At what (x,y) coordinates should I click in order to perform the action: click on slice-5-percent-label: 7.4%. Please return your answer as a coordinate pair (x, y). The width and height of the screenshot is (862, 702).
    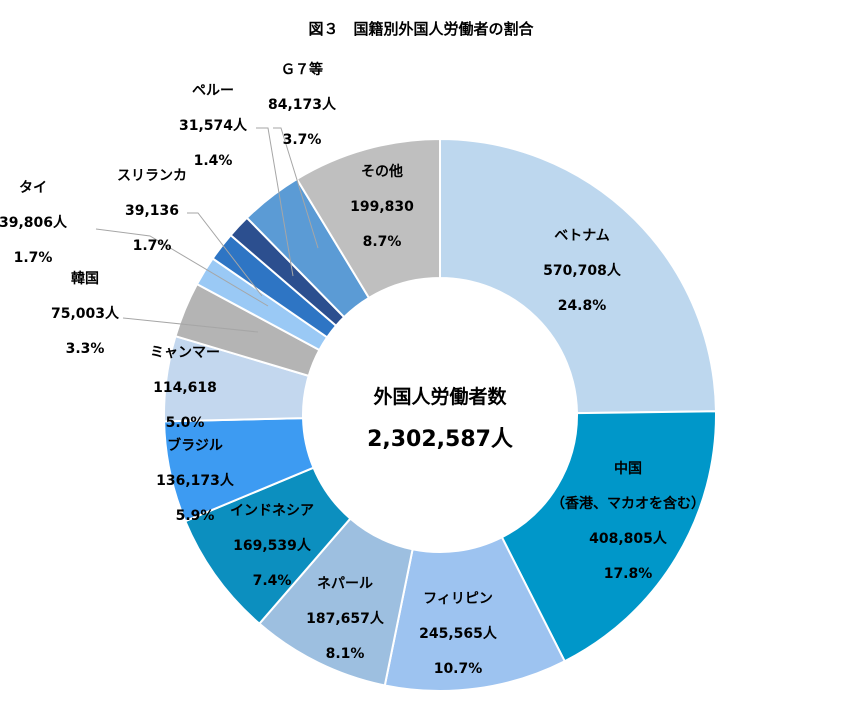
    Looking at the image, I should click on (272, 581).